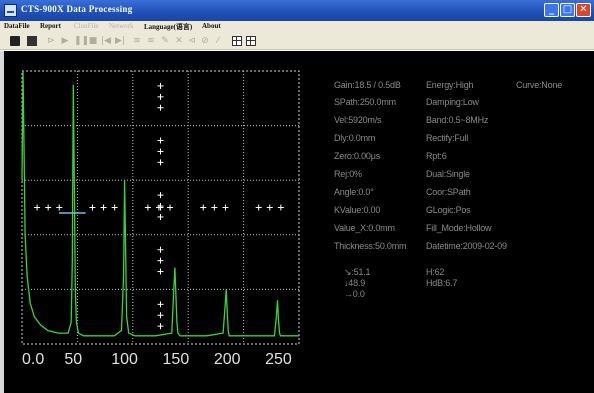 Image resolution: width=594 pixels, height=393 pixels. I want to click on x-tick-label: 200, so click(227, 359).